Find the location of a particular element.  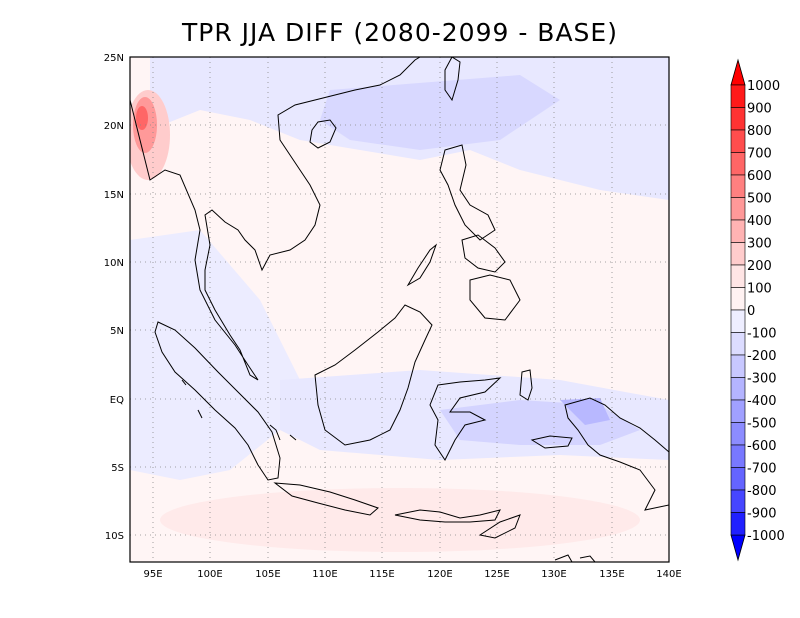

mindanao-island is located at coordinates (495, 297).